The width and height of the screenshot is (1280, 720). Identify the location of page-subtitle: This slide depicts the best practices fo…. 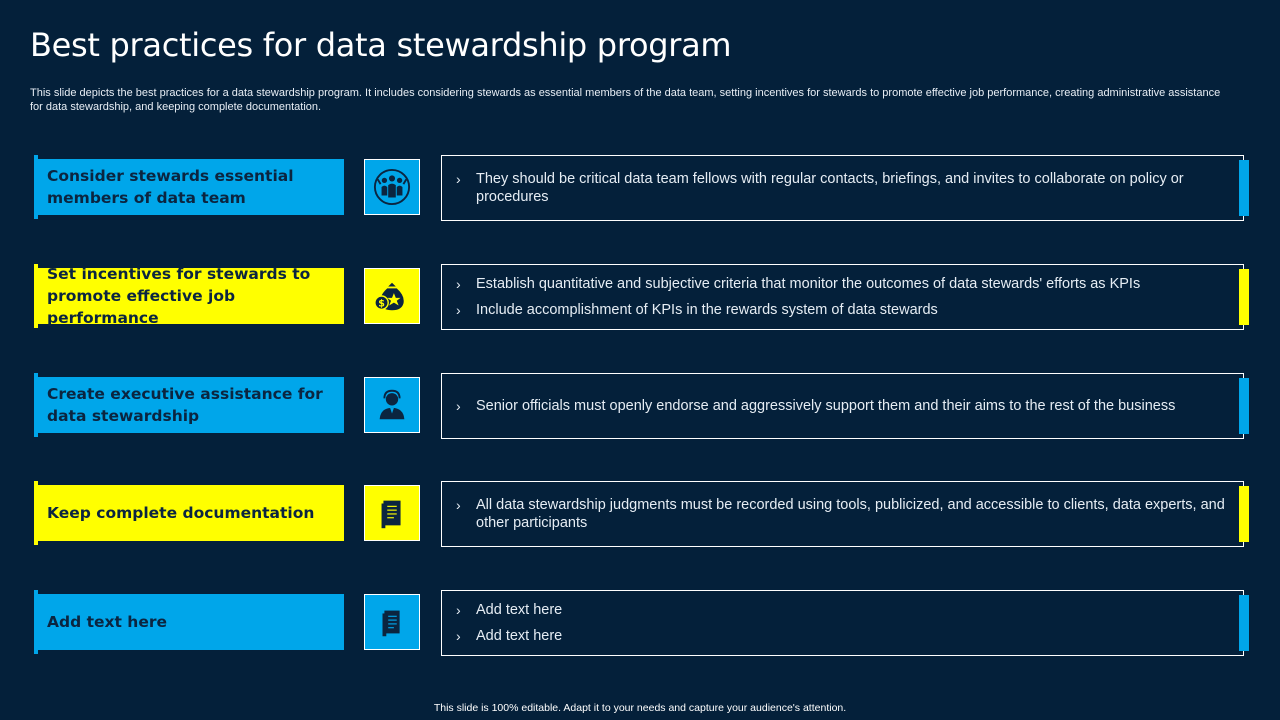
(625, 100).